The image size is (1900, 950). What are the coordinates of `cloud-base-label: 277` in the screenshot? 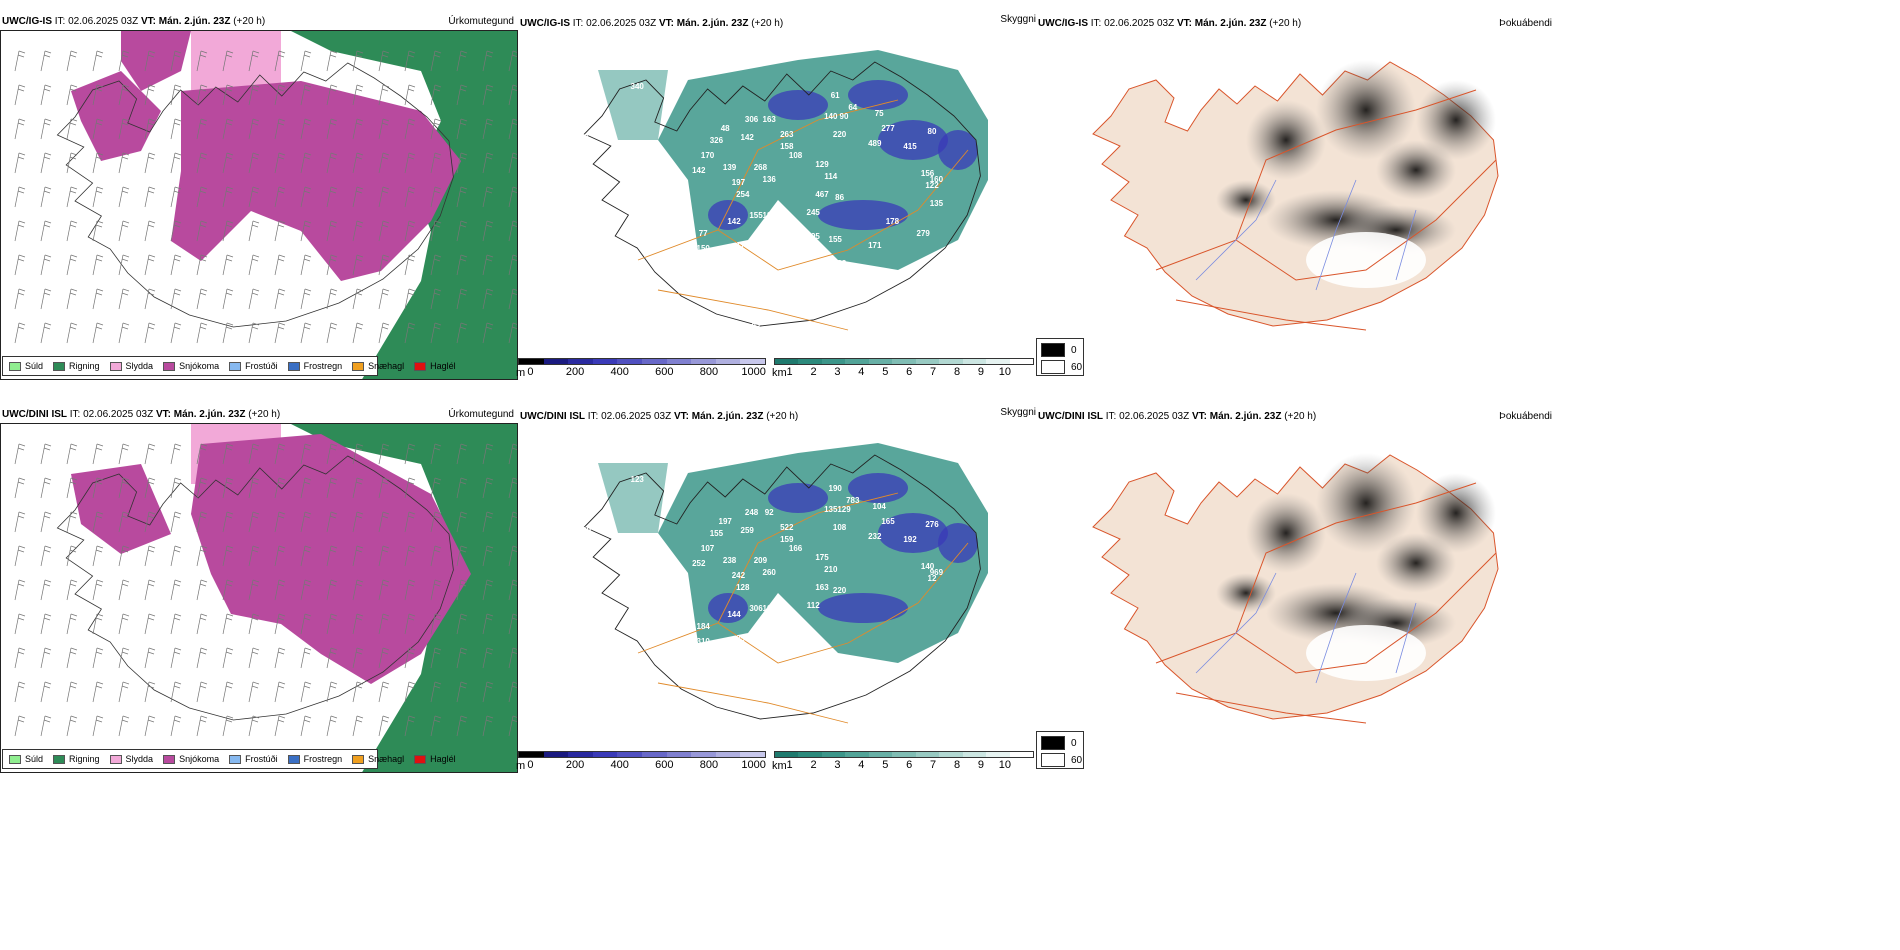 It's located at (888, 128).